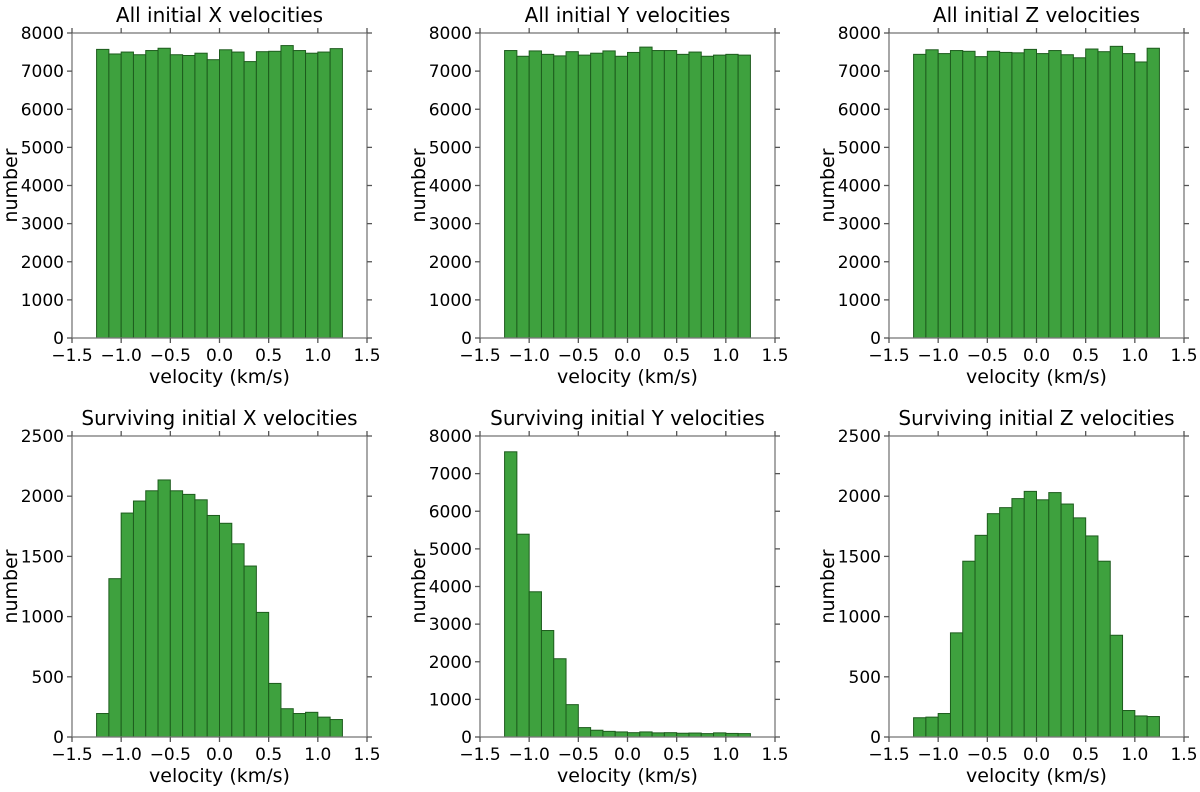 This screenshot has width=1200, height=792. I want to click on y-tick-label: 4000, so click(859, 187).